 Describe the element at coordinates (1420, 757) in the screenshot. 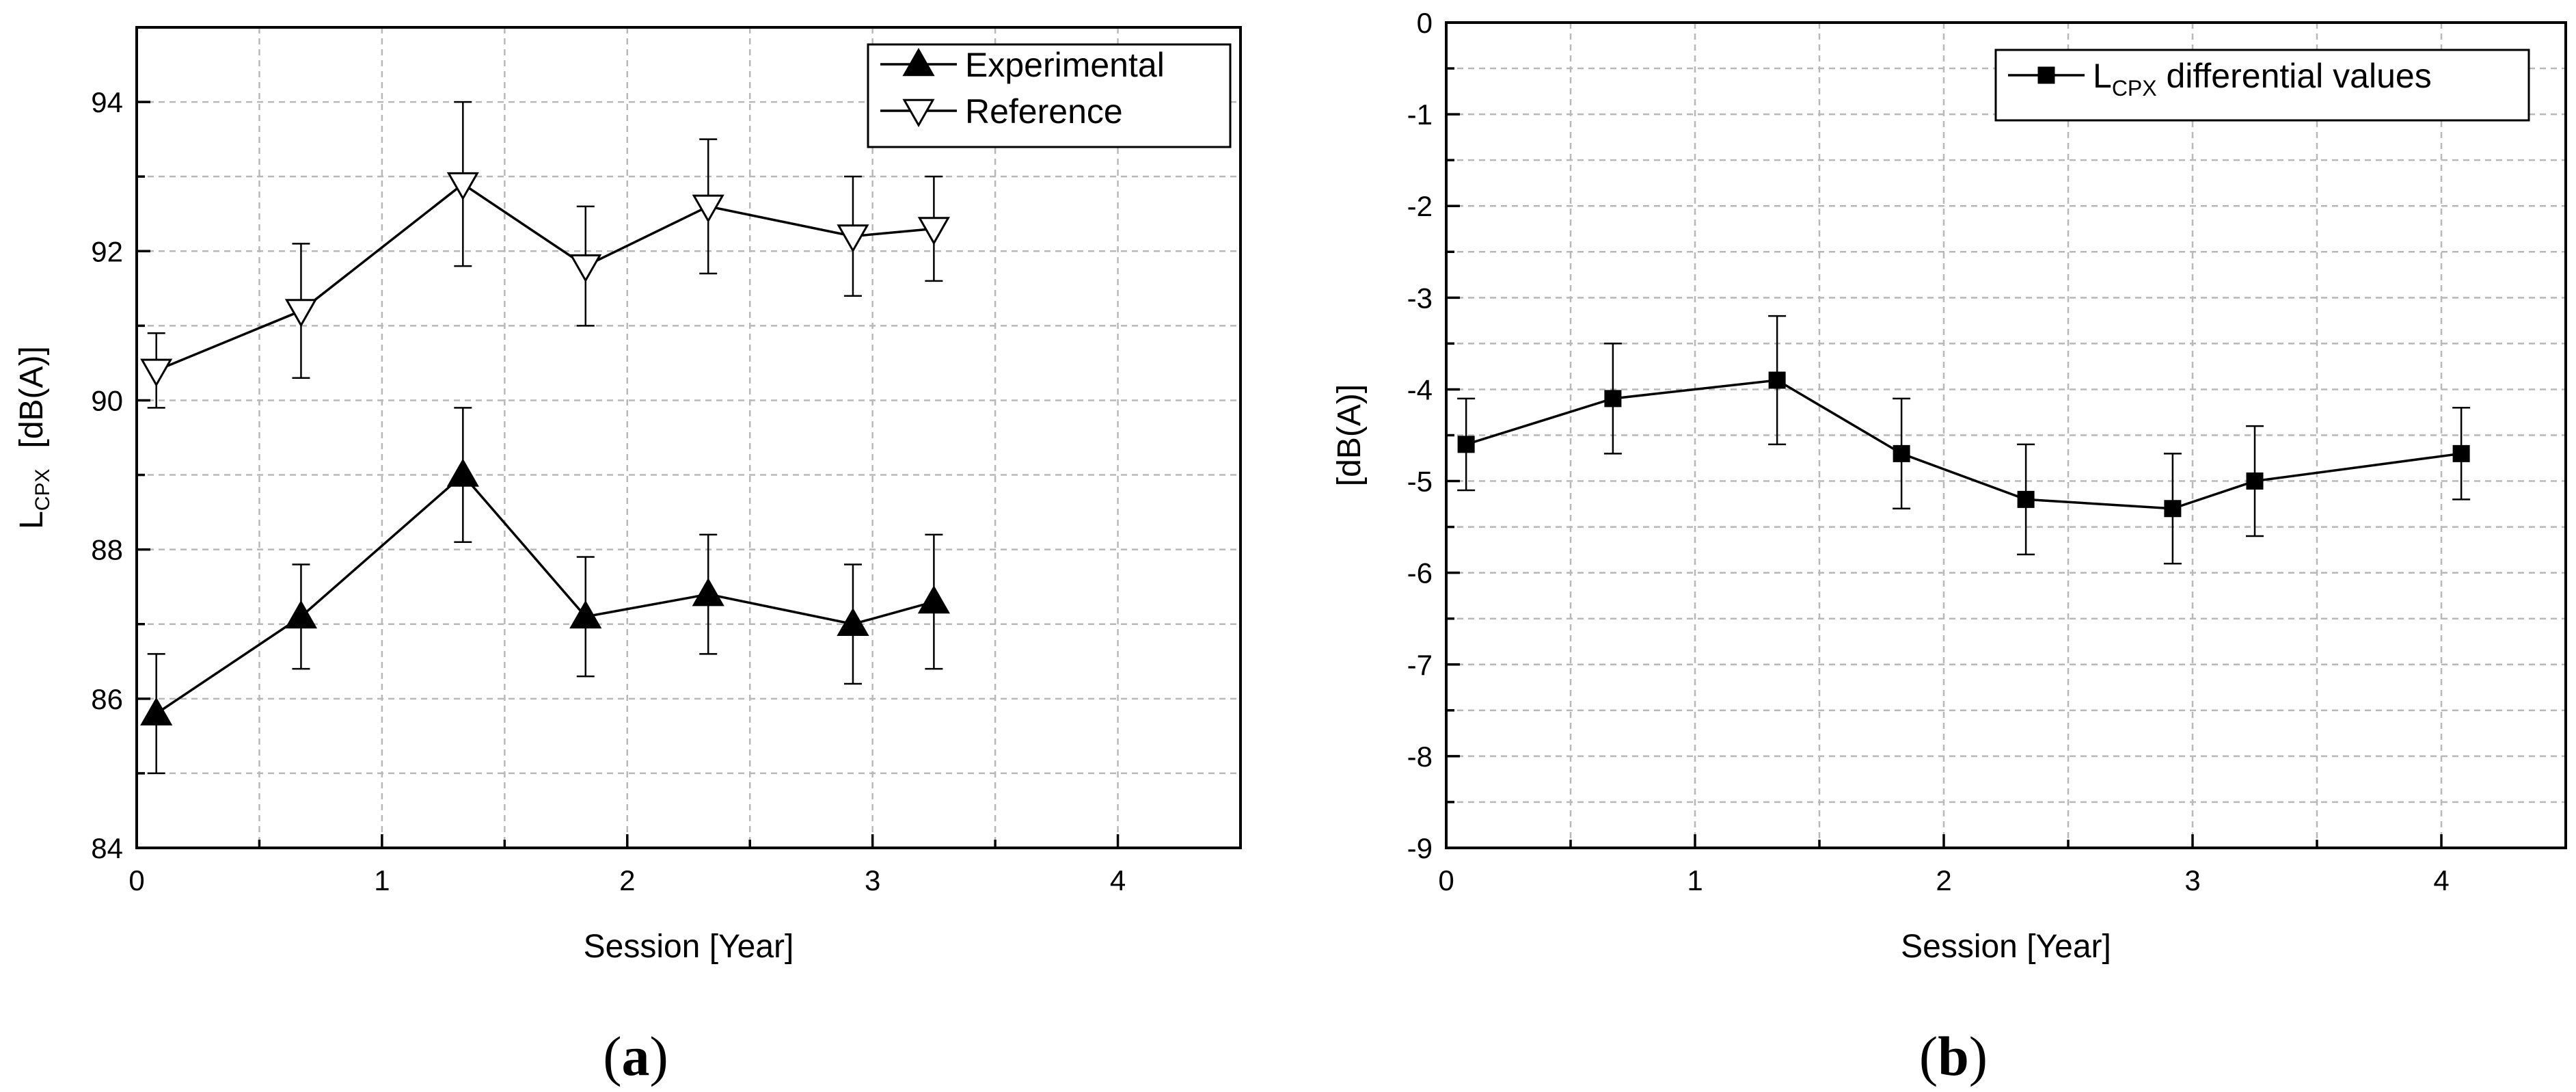

I see `y-tick-label: -8` at that location.